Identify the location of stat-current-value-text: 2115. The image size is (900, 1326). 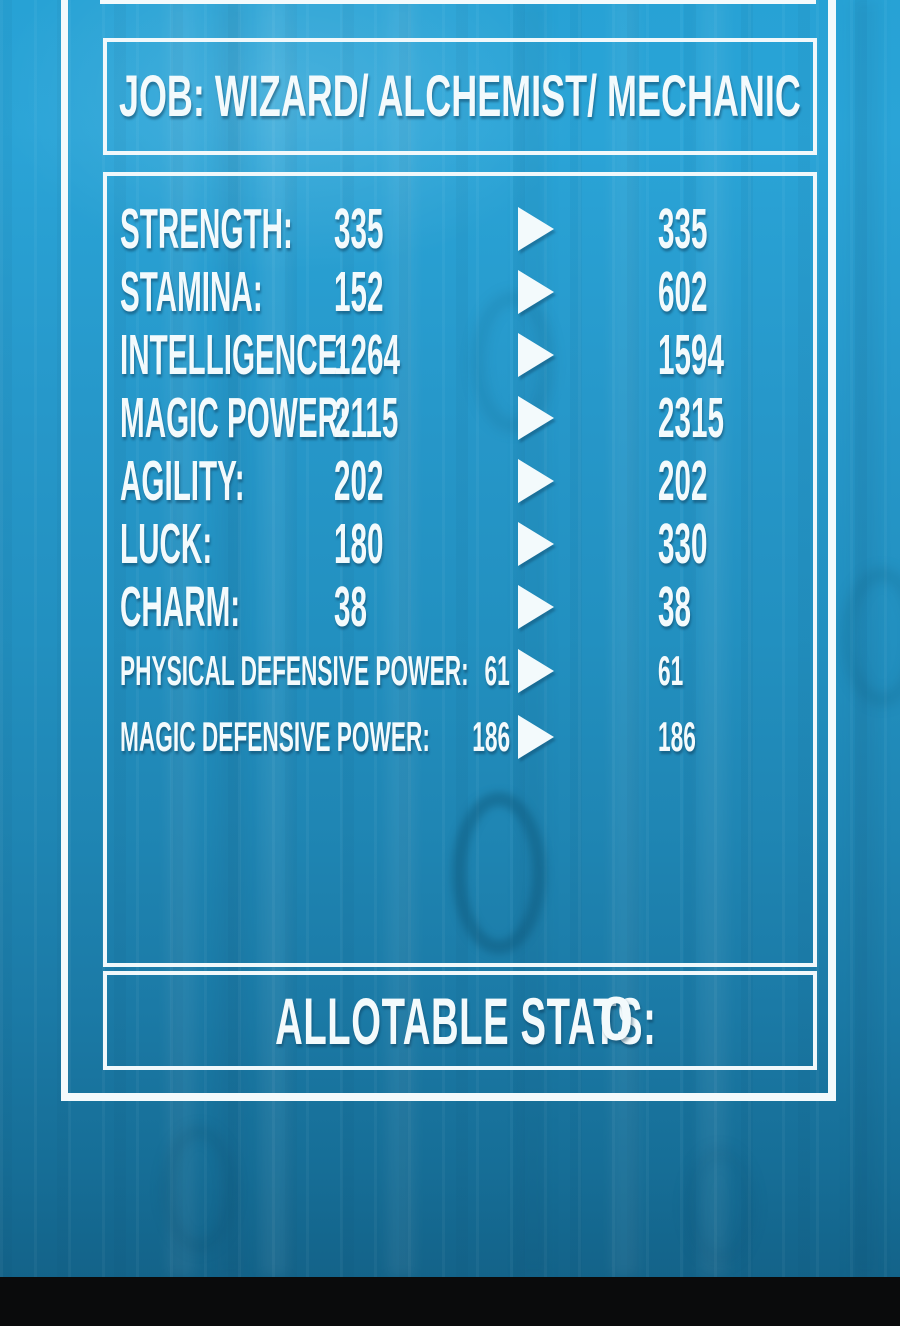
(366, 417).